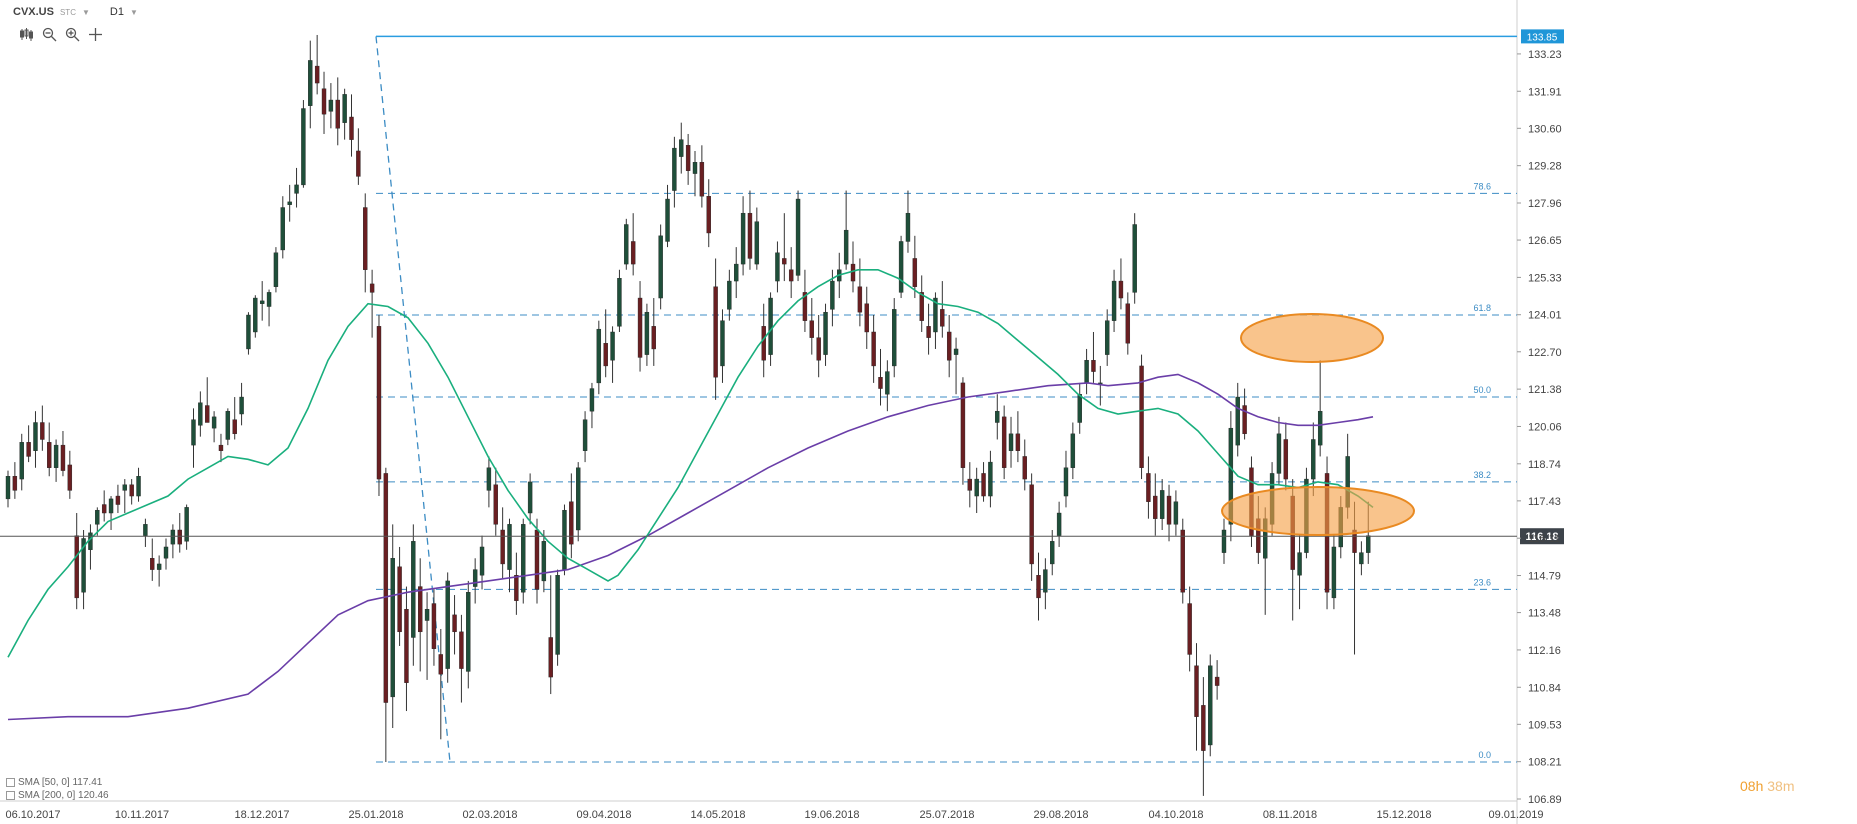 Image resolution: width=1857 pixels, height=824 pixels. I want to click on crosshair-icon, so click(95, 34).